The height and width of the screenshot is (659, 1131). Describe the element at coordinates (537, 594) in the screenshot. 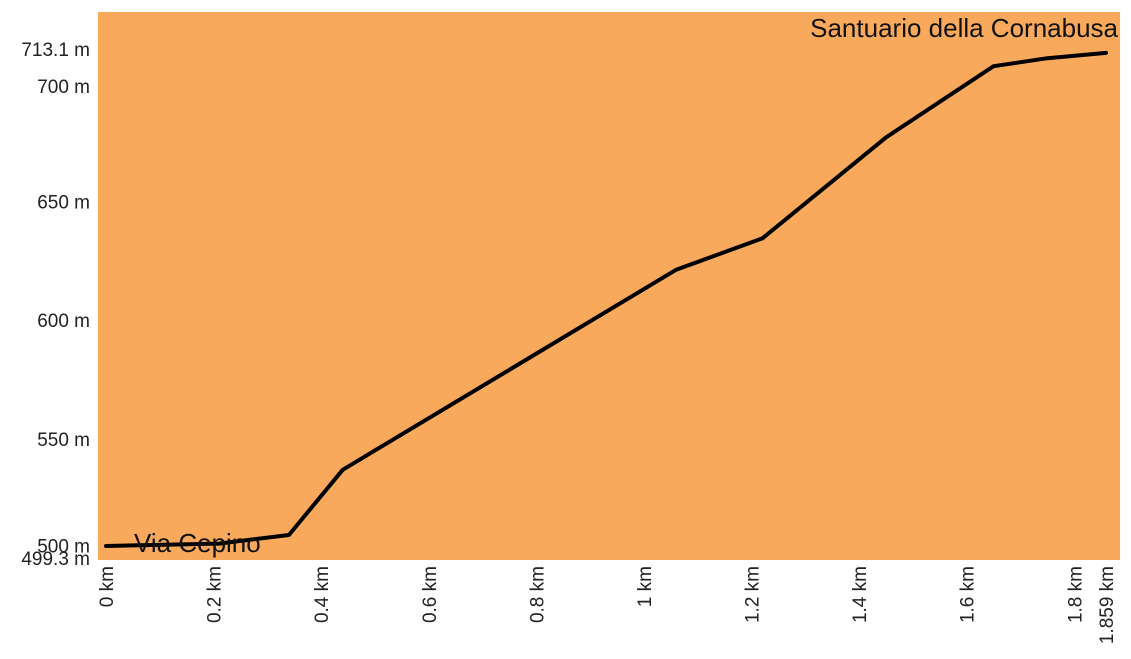

I see `x-tick-label: 0.8 km` at that location.